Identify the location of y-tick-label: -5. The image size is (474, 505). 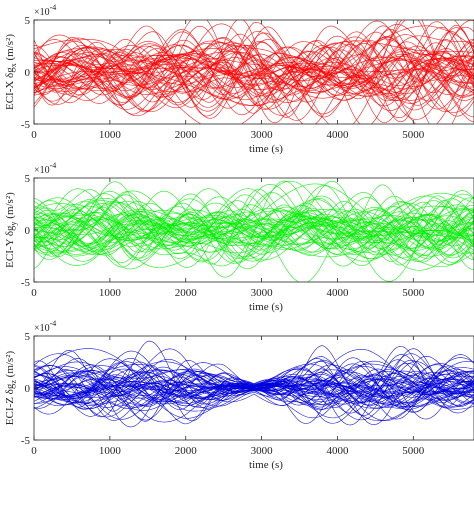
(26, 283).